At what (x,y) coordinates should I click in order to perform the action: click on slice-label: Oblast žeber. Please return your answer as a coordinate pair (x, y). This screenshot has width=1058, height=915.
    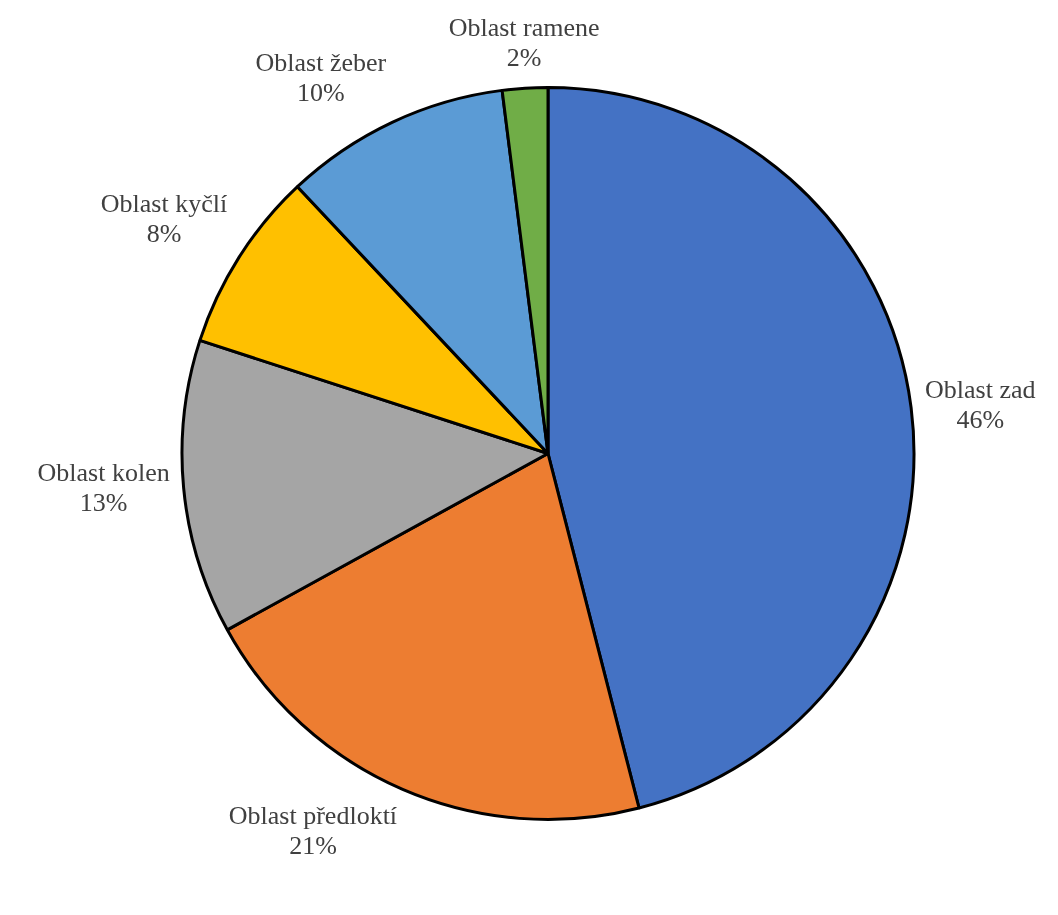
    Looking at the image, I should click on (321, 63).